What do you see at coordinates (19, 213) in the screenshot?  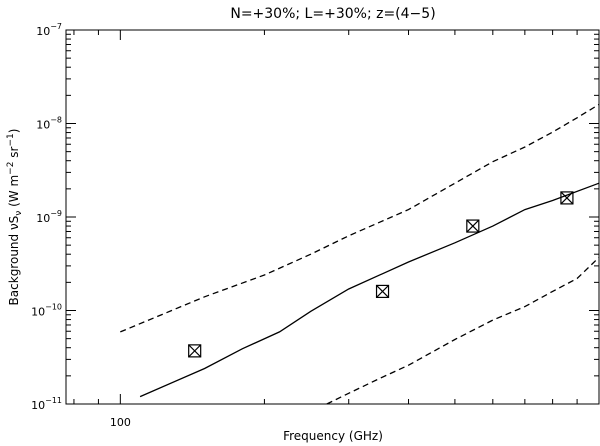 I see `y-axis-label-sub: ν` at bounding box center [19, 213].